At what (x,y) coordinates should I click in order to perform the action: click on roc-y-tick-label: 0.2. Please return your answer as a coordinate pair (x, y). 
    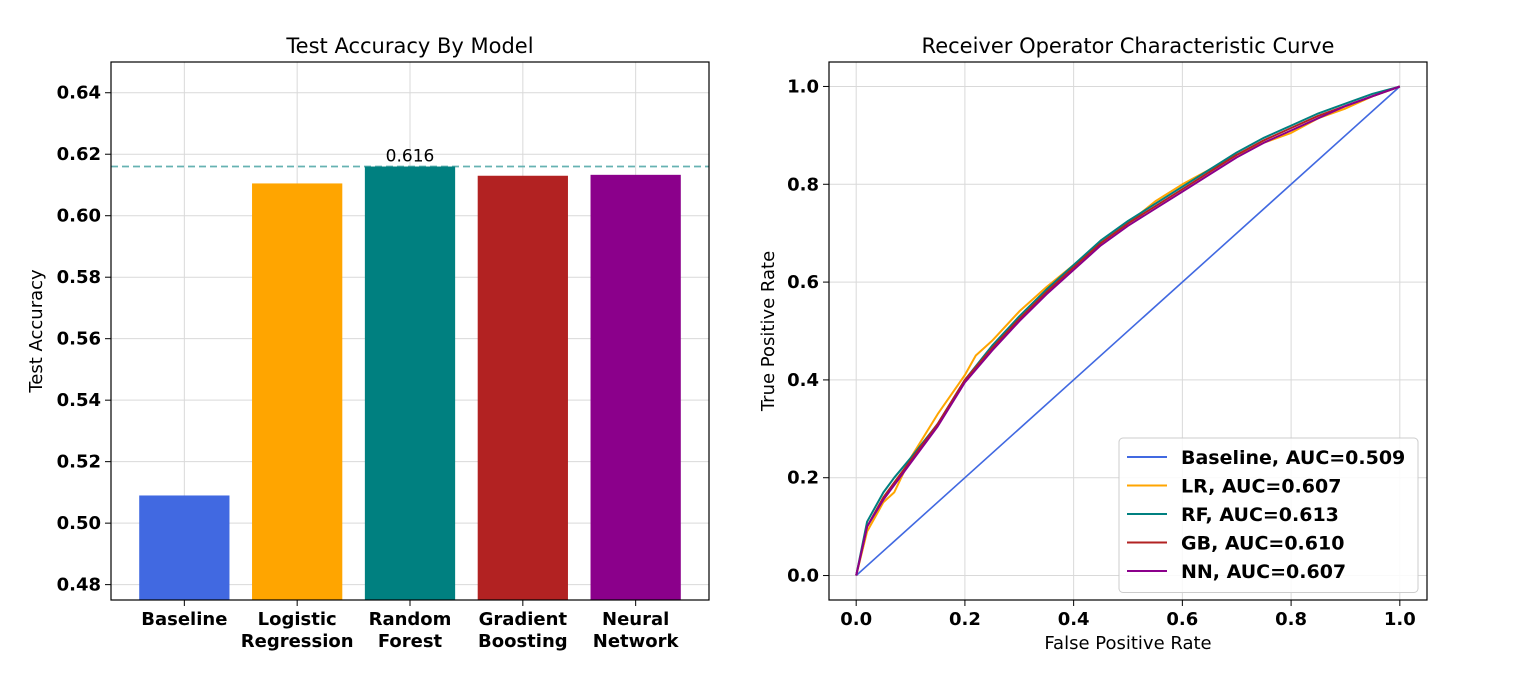
    Looking at the image, I should click on (803, 478).